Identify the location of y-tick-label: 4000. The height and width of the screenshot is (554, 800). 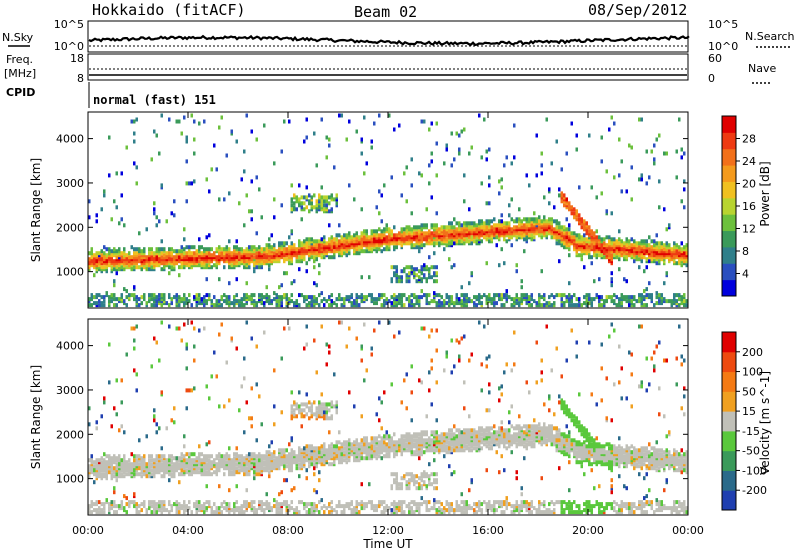
(70, 139).